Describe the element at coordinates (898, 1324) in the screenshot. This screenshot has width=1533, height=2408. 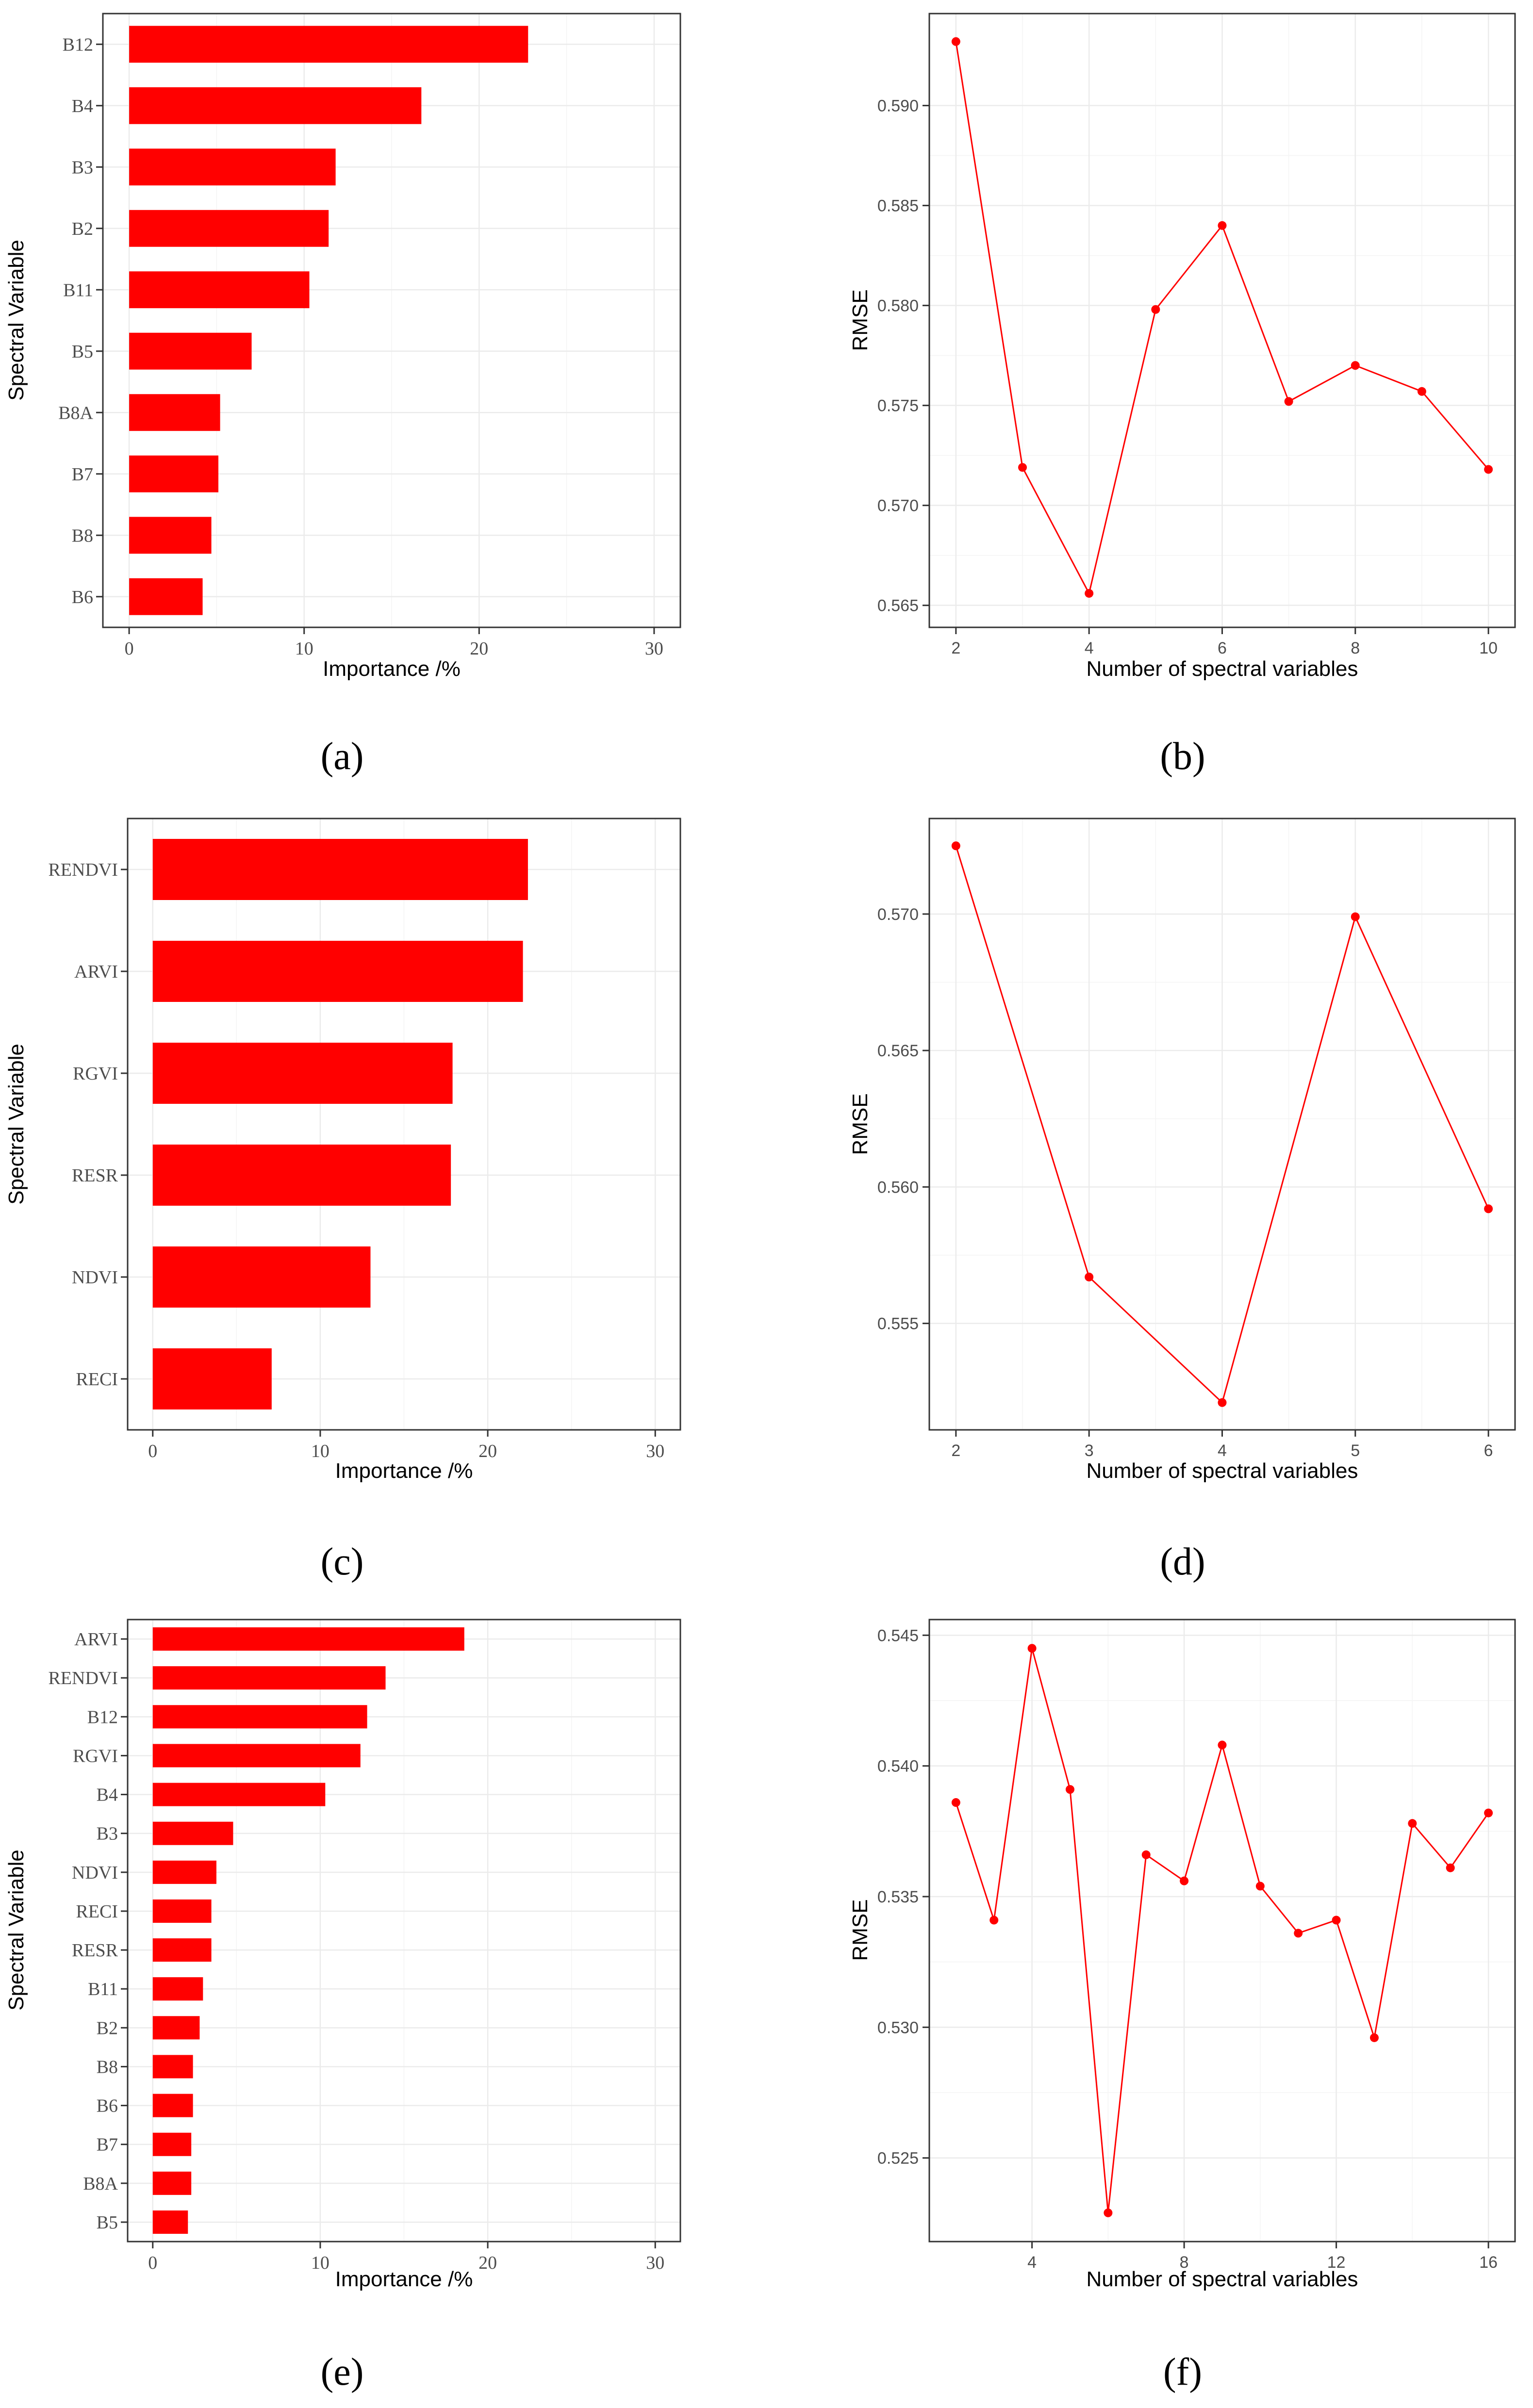
I see `y-tick-label: 0.555` at that location.